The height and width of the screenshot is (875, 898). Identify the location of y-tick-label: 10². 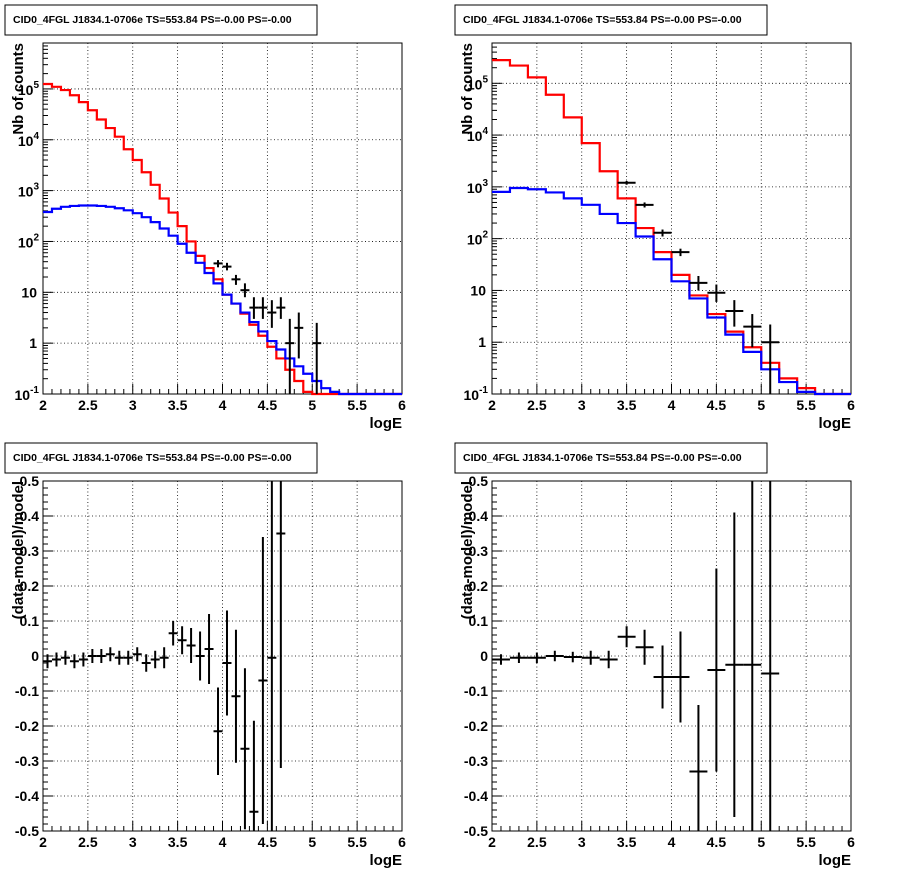
(478, 239).